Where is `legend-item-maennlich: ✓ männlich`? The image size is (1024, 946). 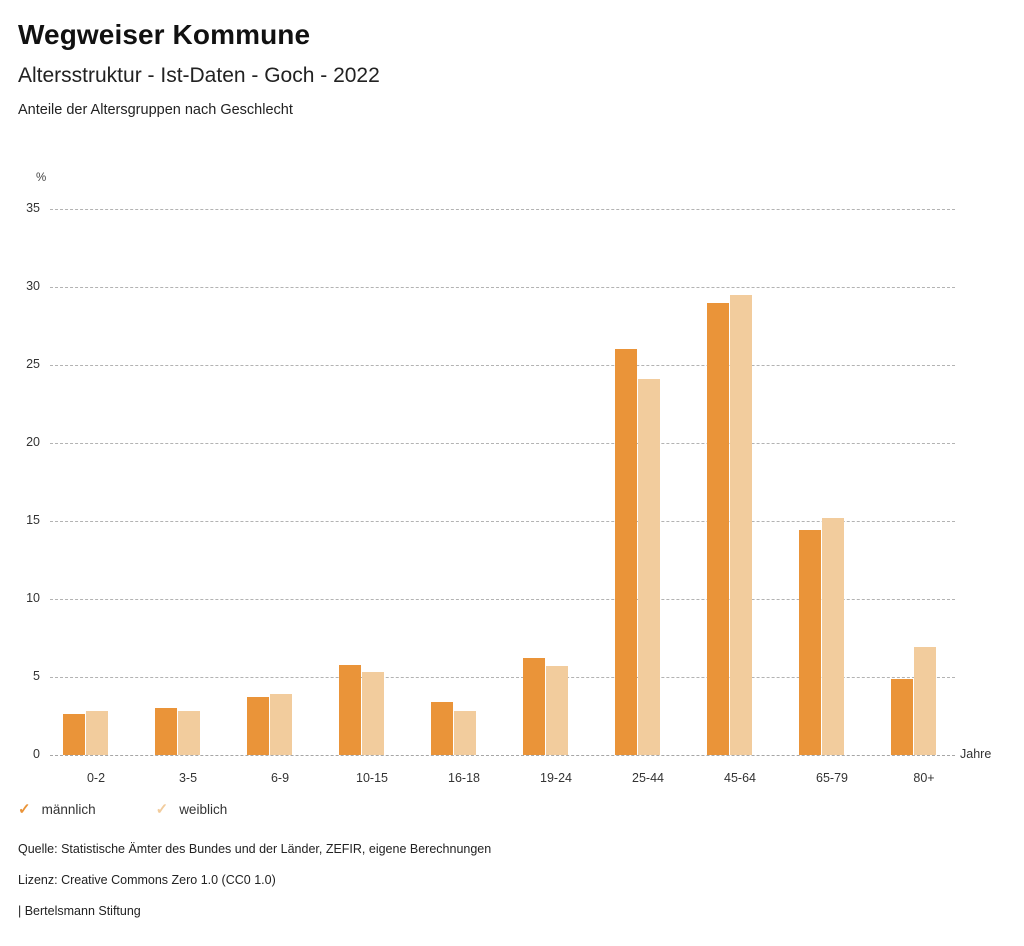
legend-item-maennlich: ✓ männlich is located at coordinates (57, 809).